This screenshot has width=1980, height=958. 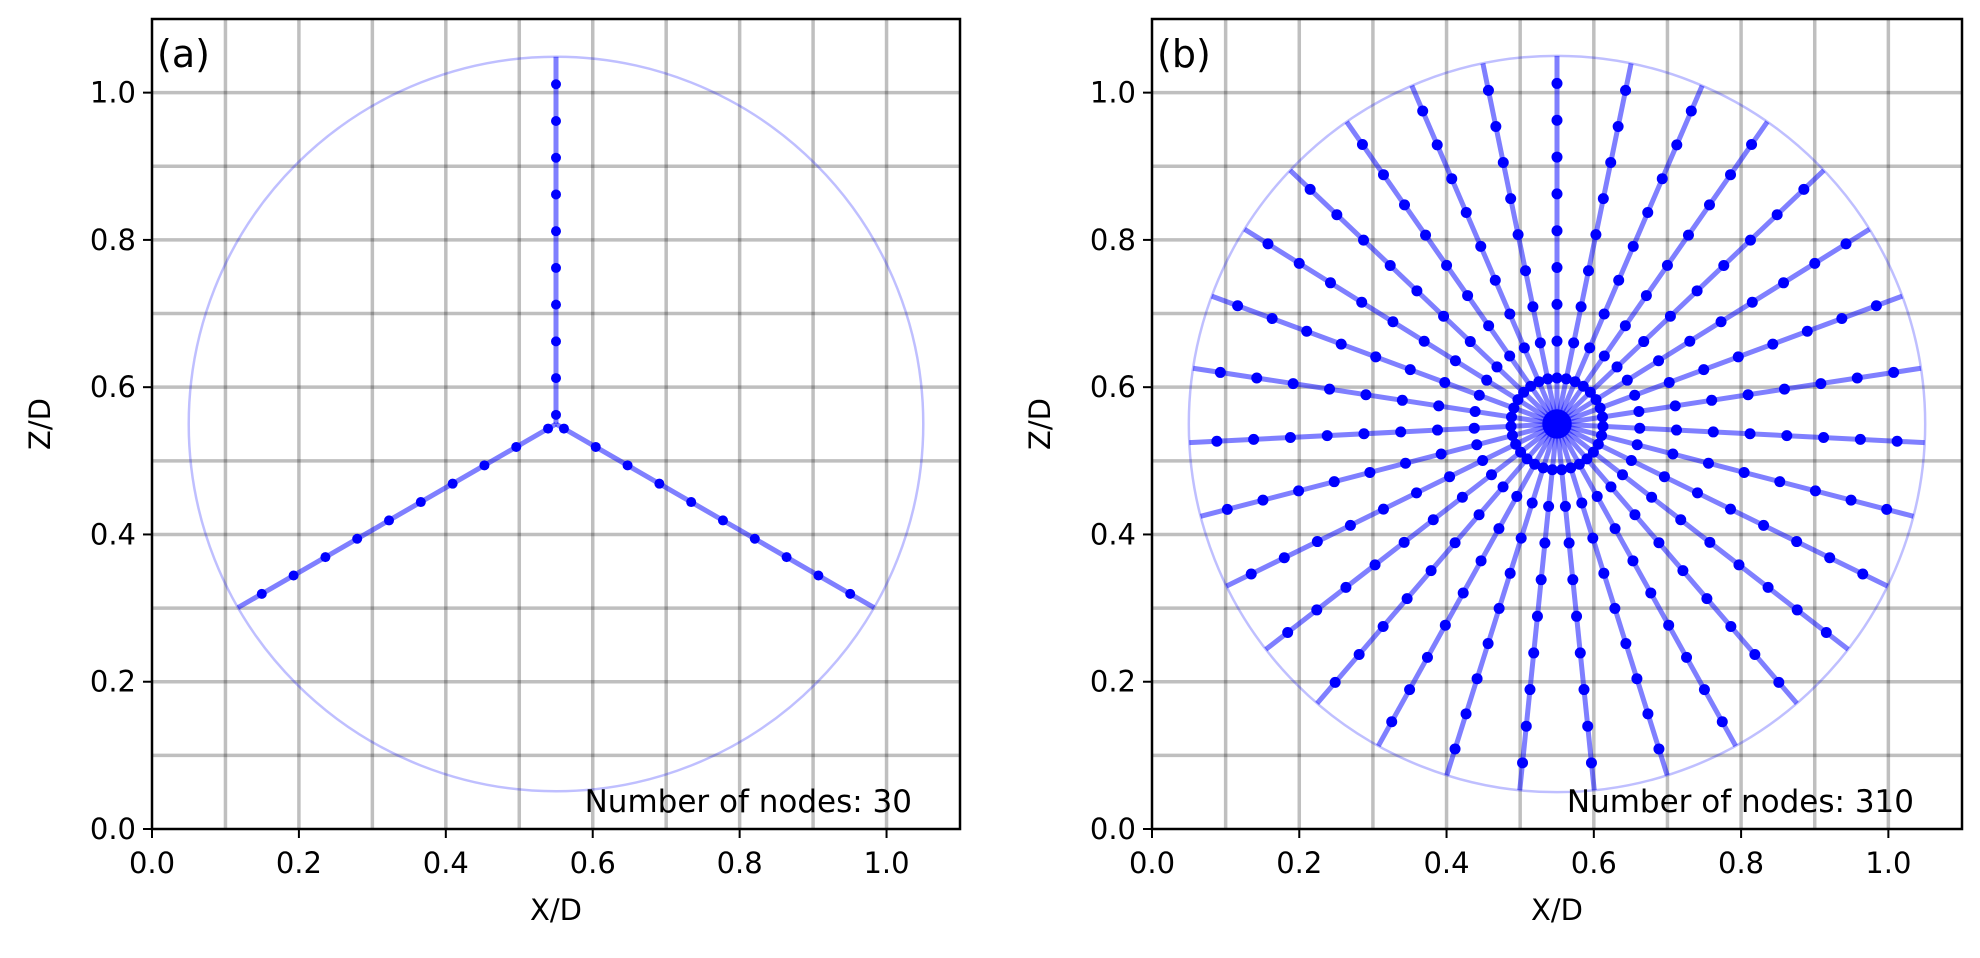 What do you see at coordinates (1299, 863) in the screenshot?
I see `x-tick-label: 0.2` at bounding box center [1299, 863].